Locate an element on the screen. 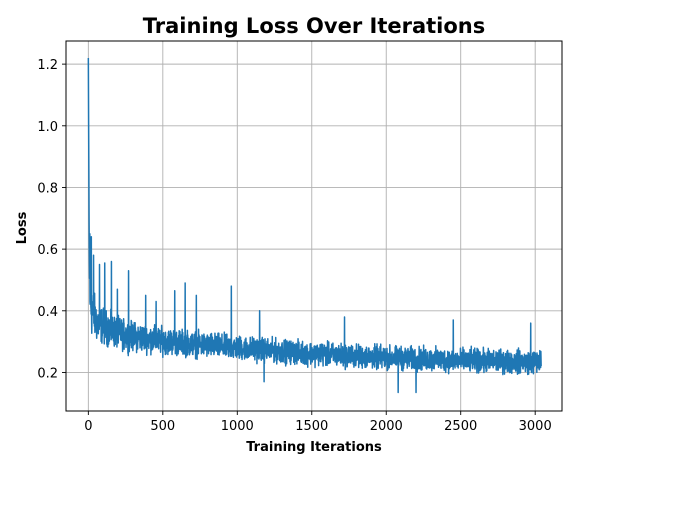 This screenshot has height=509, width=684. x-tick-label: 0 is located at coordinates (88, 426).